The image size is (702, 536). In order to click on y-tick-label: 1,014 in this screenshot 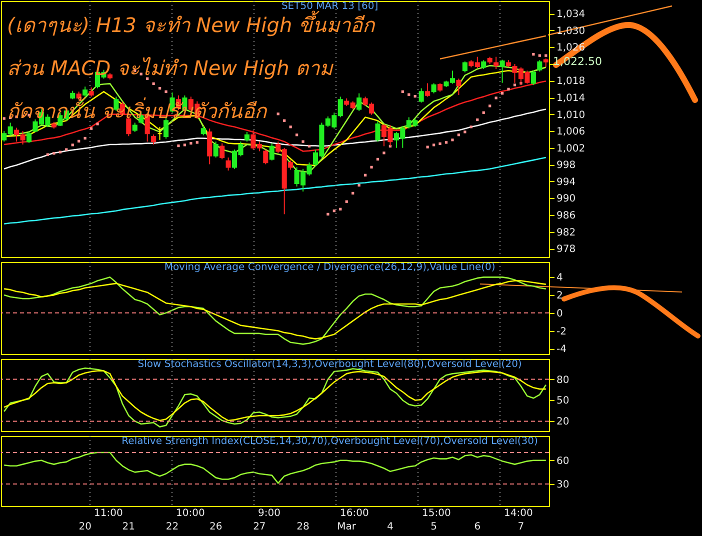, I will do `click(571, 98)`.